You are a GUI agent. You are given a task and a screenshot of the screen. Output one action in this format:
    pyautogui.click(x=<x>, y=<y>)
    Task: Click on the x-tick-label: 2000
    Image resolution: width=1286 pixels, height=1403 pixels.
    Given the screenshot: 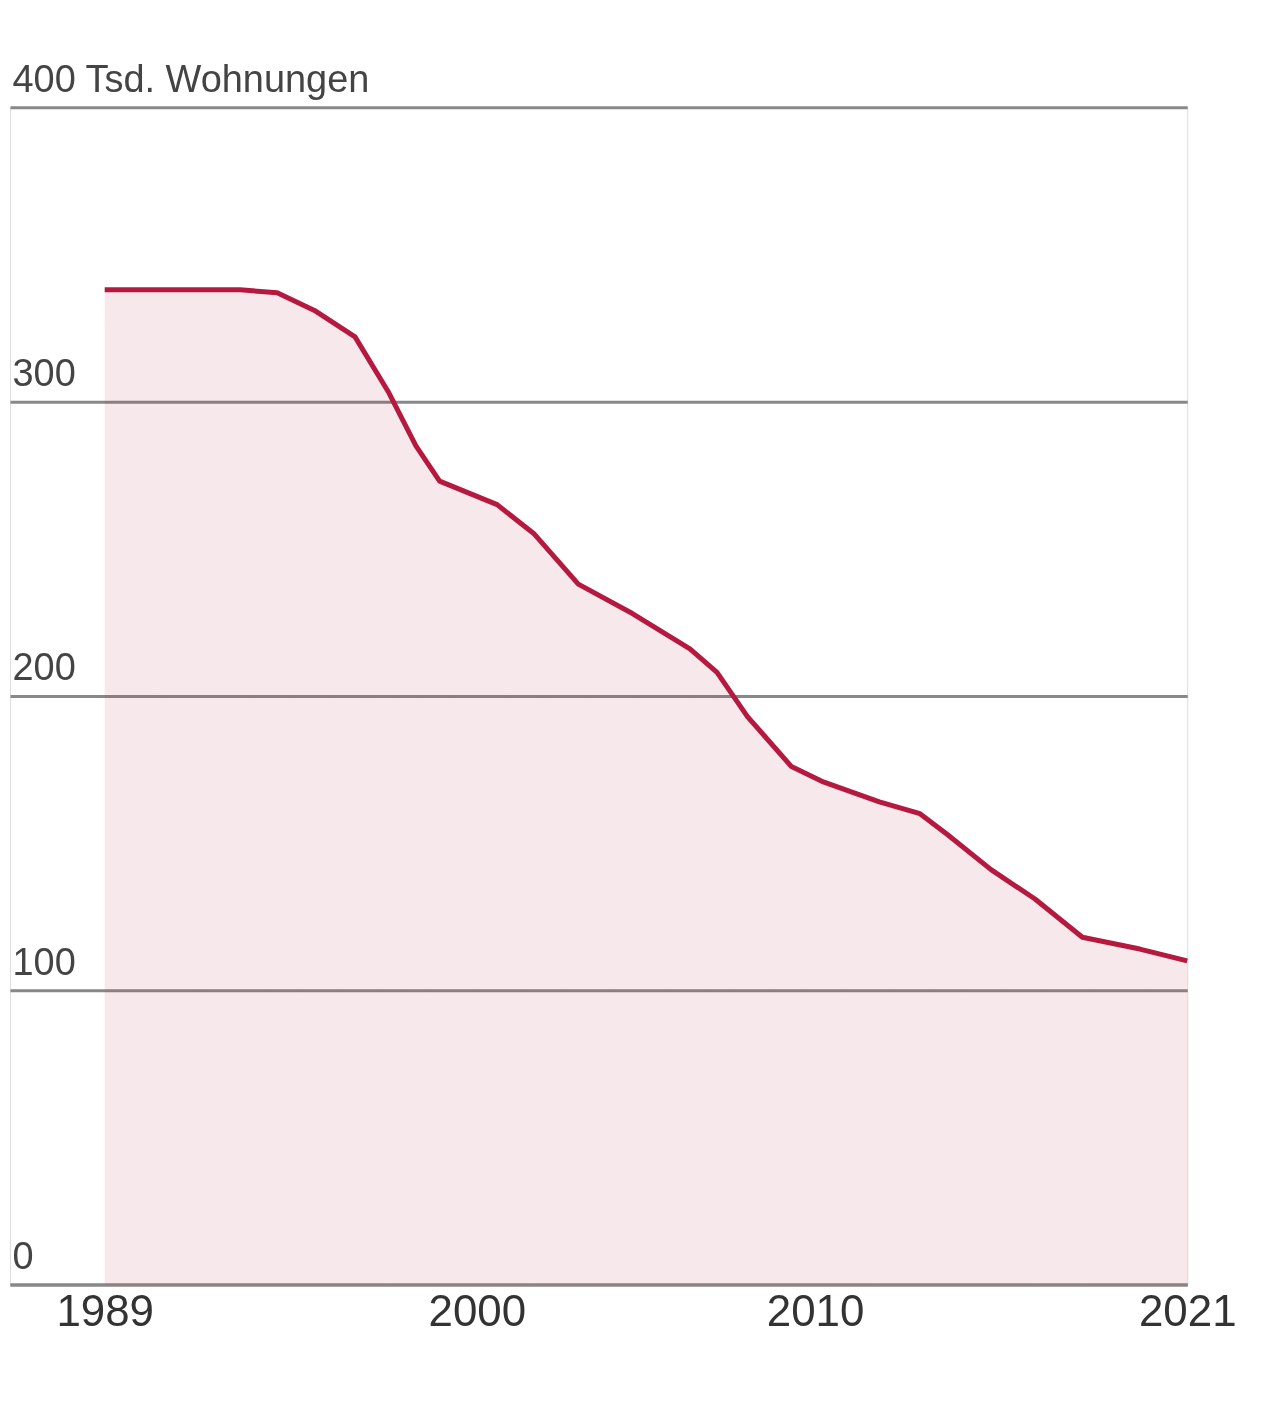 What is the action you would take?
    pyautogui.click(x=477, y=1310)
    